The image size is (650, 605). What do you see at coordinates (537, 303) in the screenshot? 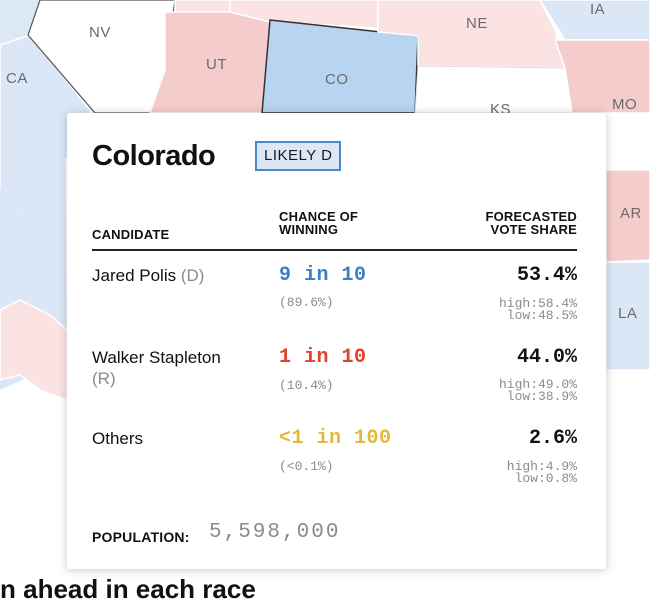
I see `vote-share-high: high:58.4%` at bounding box center [537, 303].